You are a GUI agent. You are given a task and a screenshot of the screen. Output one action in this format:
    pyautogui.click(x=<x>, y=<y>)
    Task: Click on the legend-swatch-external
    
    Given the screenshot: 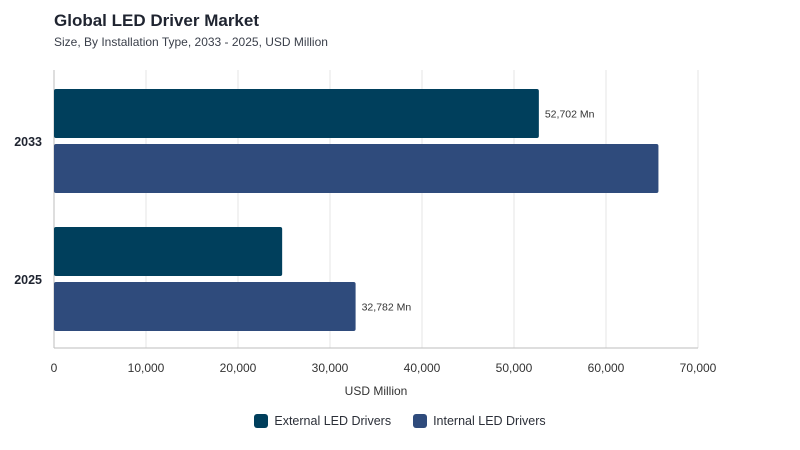 What is the action you would take?
    pyautogui.click(x=261, y=421)
    